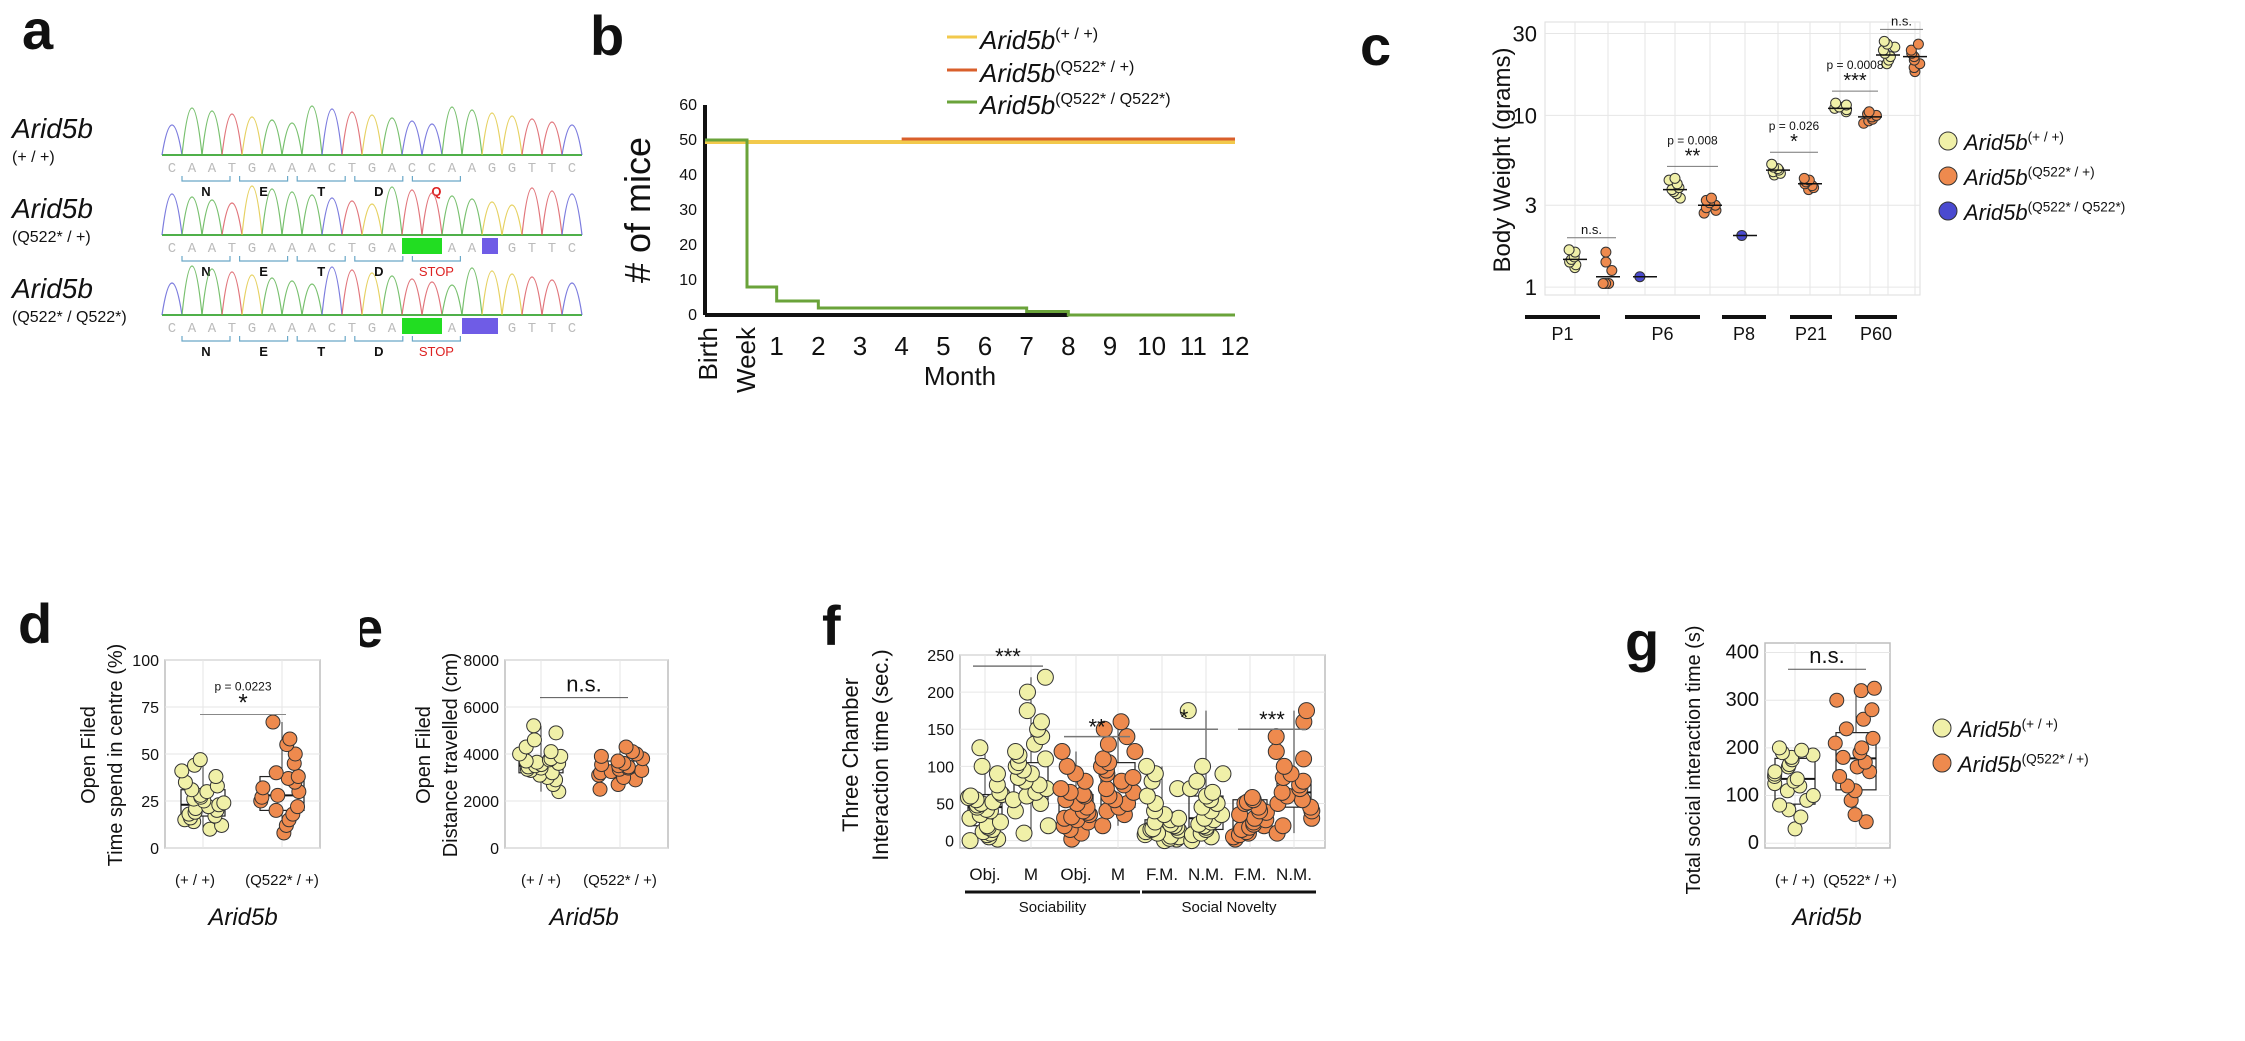 The width and height of the screenshot is (2245, 1041). Describe the element at coordinates (378, 351) in the screenshot. I see `amino-acid-label: D` at that location.